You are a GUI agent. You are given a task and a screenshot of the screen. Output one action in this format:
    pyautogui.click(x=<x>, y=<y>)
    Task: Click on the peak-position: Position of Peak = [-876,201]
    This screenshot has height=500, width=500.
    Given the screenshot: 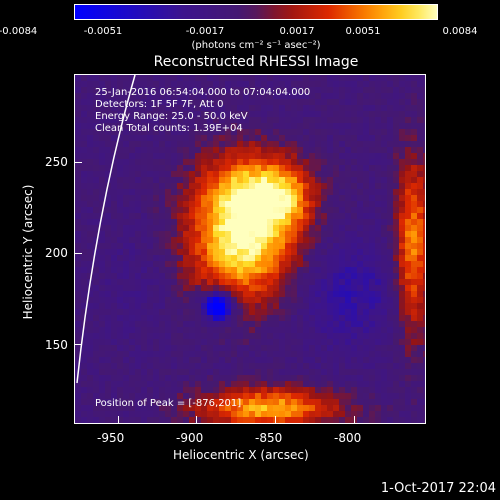 What is the action you would take?
    pyautogui.click(x=168, y=403)
    